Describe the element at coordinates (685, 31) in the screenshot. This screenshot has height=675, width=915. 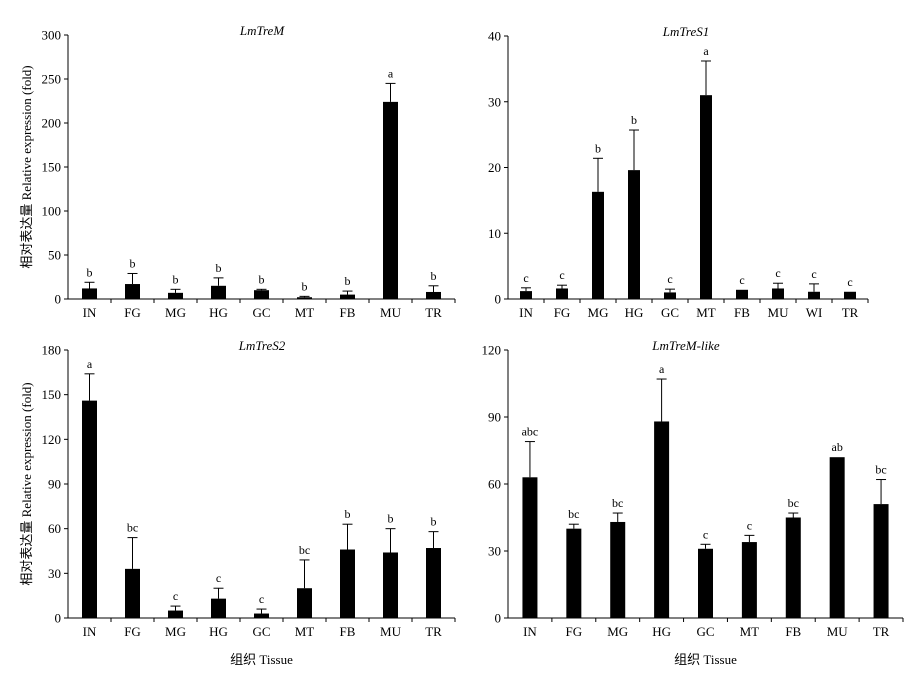
I see `chart-title: LmTreS1` at that location.